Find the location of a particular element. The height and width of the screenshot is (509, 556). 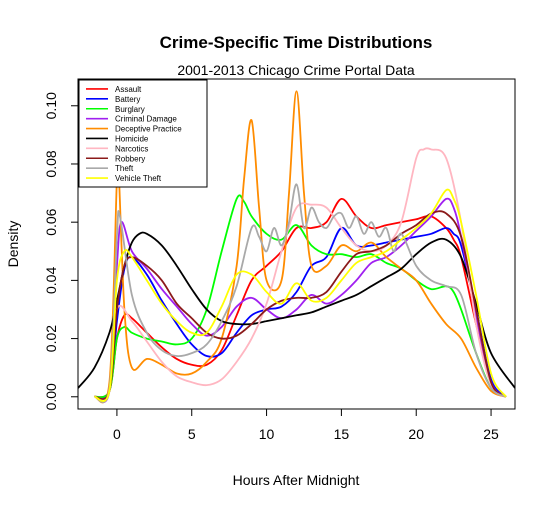

x-axis-label: Hours After Midnight is located at coordinates (296, 480).